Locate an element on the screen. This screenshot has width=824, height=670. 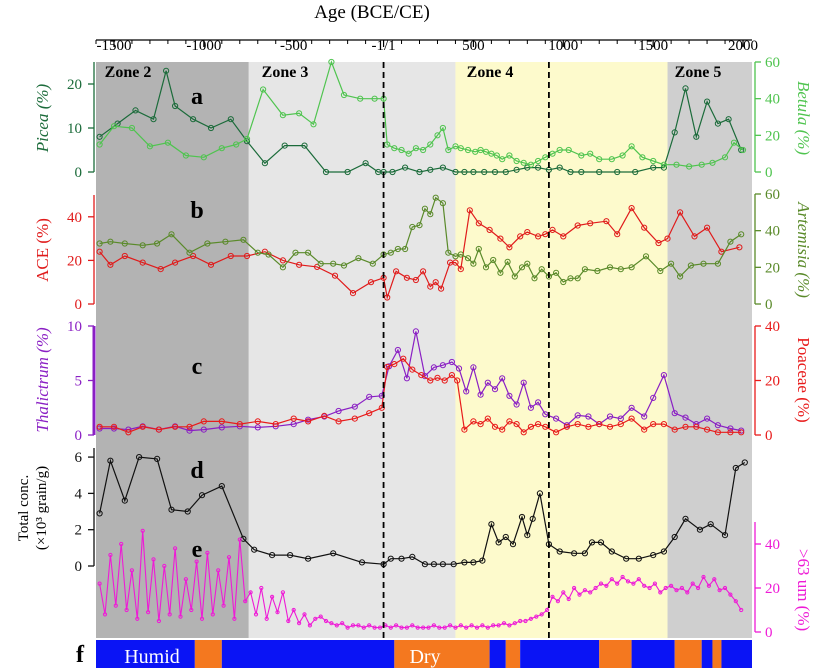
betula-tick-label: 20 is located at coordinates (772, 136).